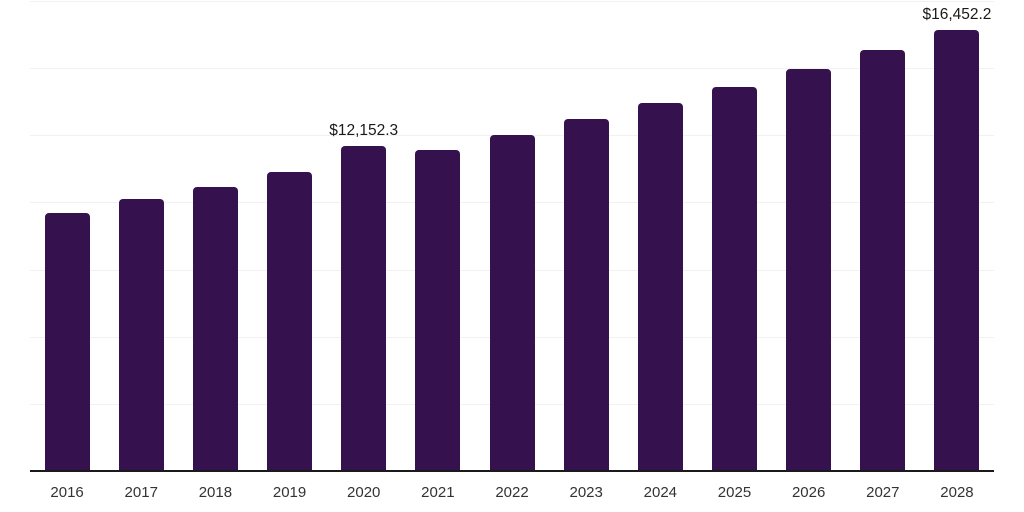  I want to click on bar-slot-2026, so click(809, 235).